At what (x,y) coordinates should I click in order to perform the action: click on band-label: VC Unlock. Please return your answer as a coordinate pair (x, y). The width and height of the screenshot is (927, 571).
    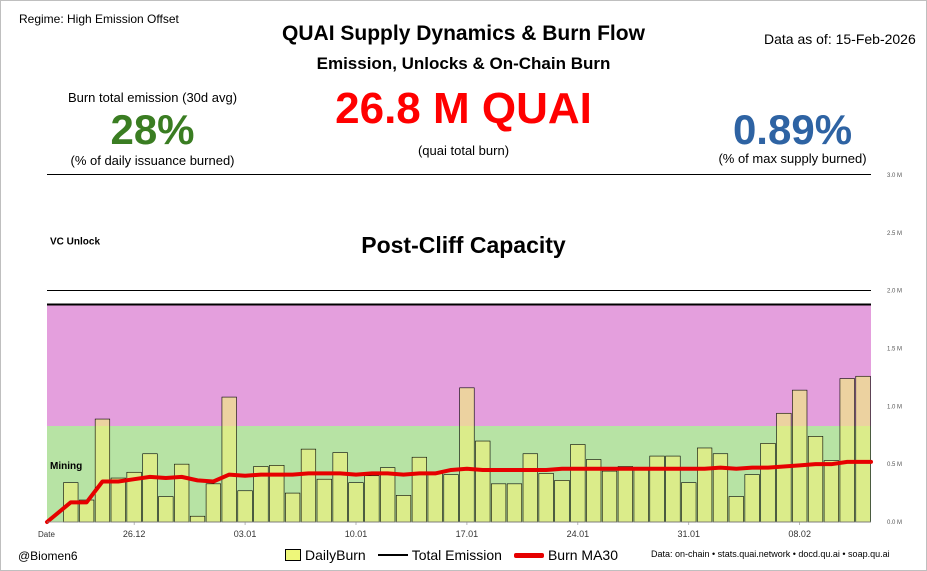
    Looking at the image, I should click on (75, 242).